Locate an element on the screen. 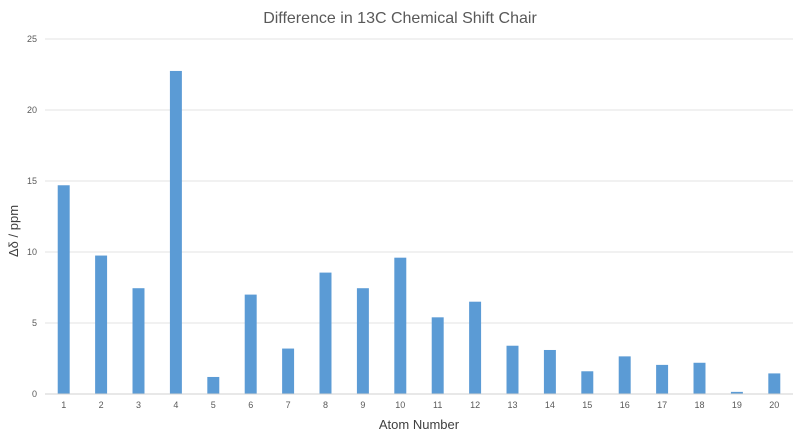 Image resolution: width=800 pixels, height=439 pixels. y-axis-label: Δδ / ppm is located at coordinates (13, 231).